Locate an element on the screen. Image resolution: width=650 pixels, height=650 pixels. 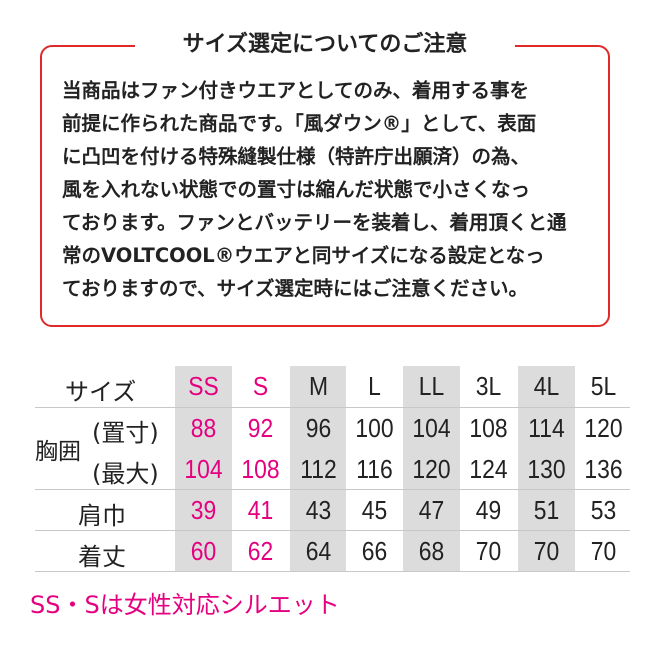
chest-flat-cell: 92 is located at coordinates (260, 428).